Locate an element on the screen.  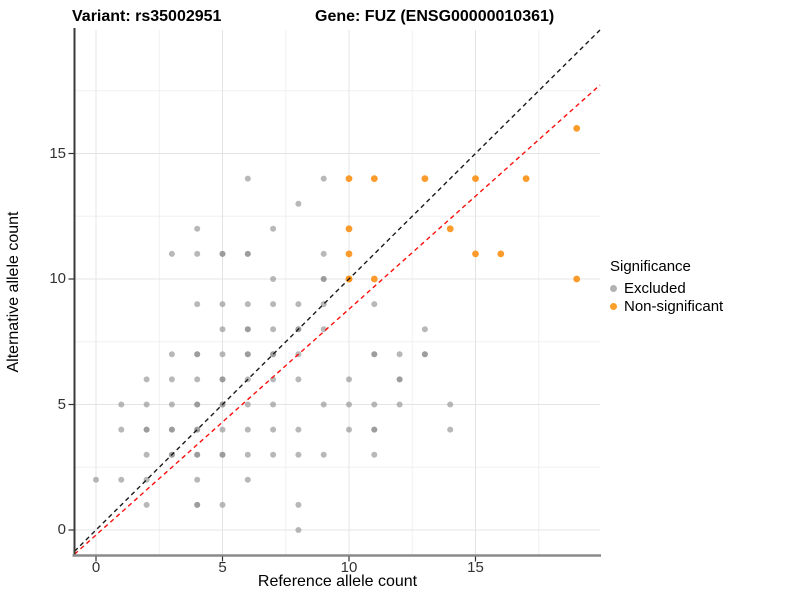
gene-title: Gene: FUZ (ENSG00000010361) is located at coordinates (435, 16).